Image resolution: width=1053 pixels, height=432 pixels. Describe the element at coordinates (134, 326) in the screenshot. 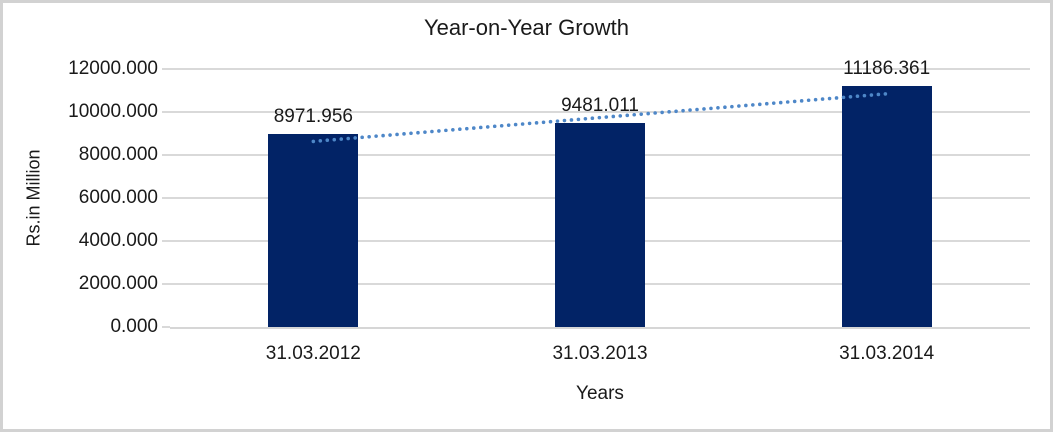

I see `y-tick-label: 0.000` at that location.